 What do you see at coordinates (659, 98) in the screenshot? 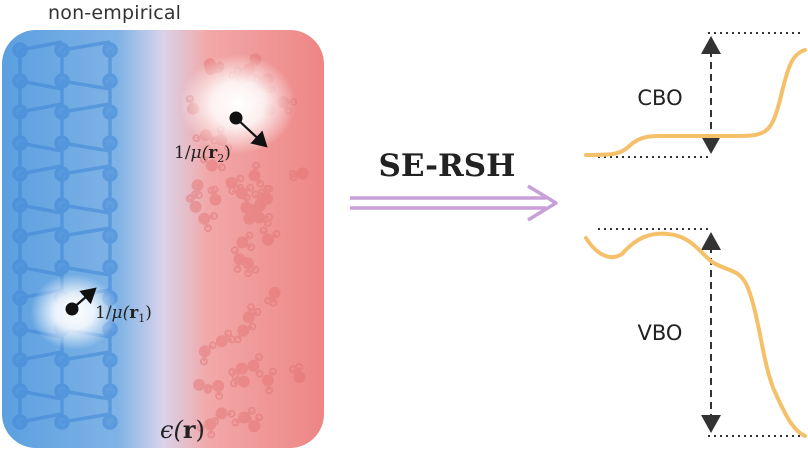
I see `cbo-label: CBO` at bounding box center [659, 98].